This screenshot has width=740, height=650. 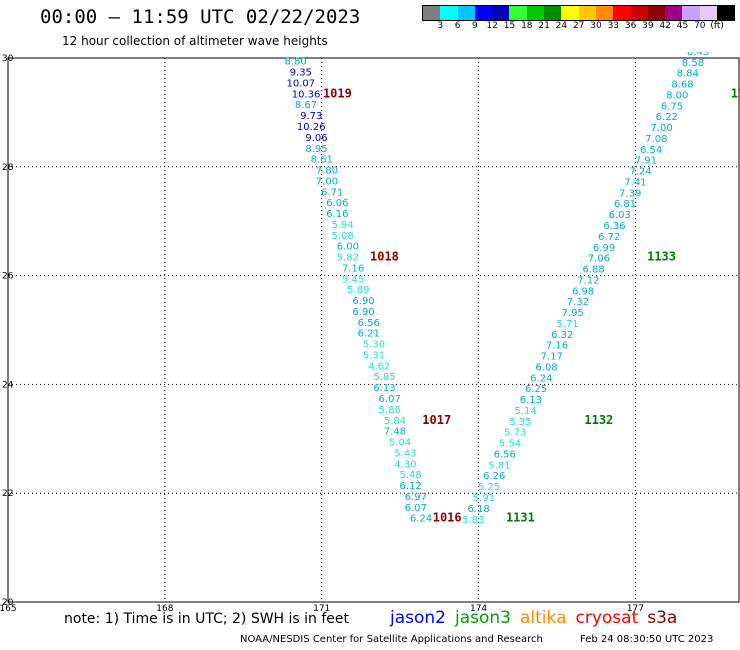 I want to click on swh-value-label: 7.32, so click(x=578, y=302).